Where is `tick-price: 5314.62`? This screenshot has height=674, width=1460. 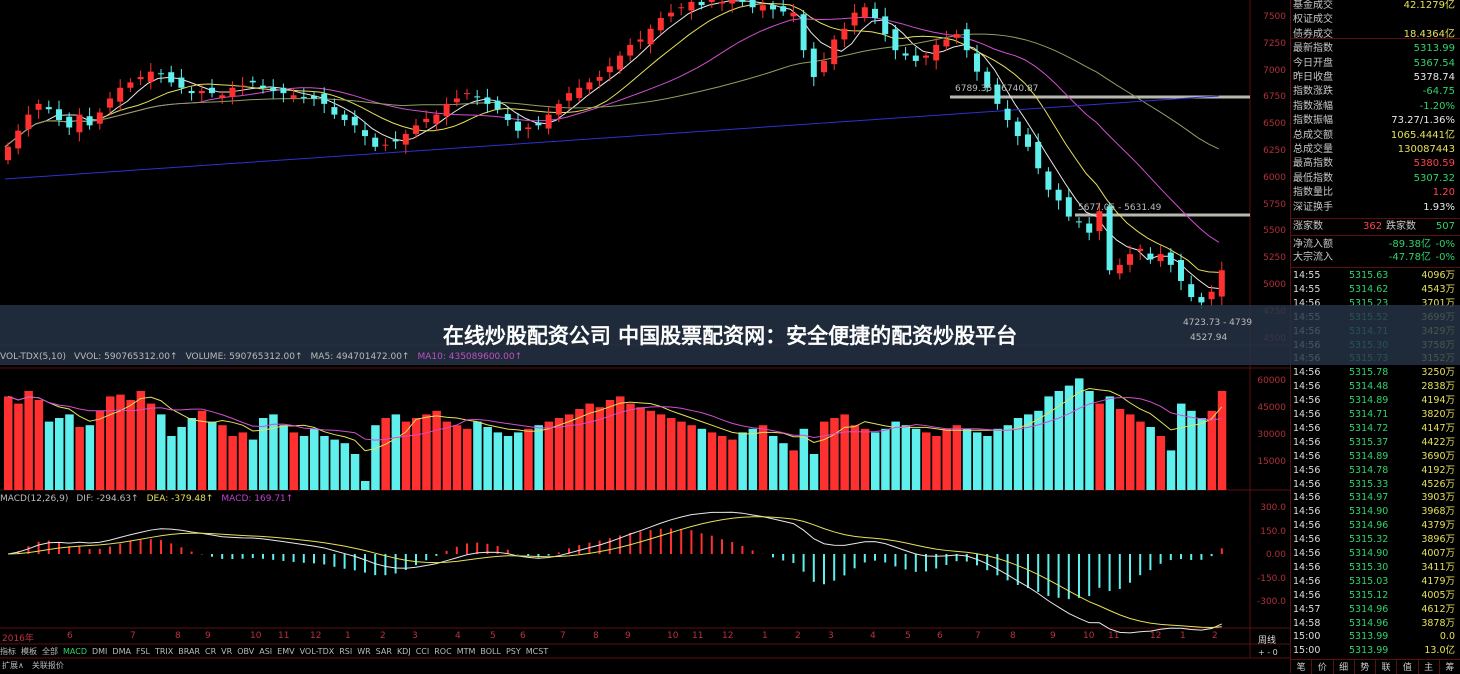
tick-price: 5314.62 is located at coordinates (1369, 289).